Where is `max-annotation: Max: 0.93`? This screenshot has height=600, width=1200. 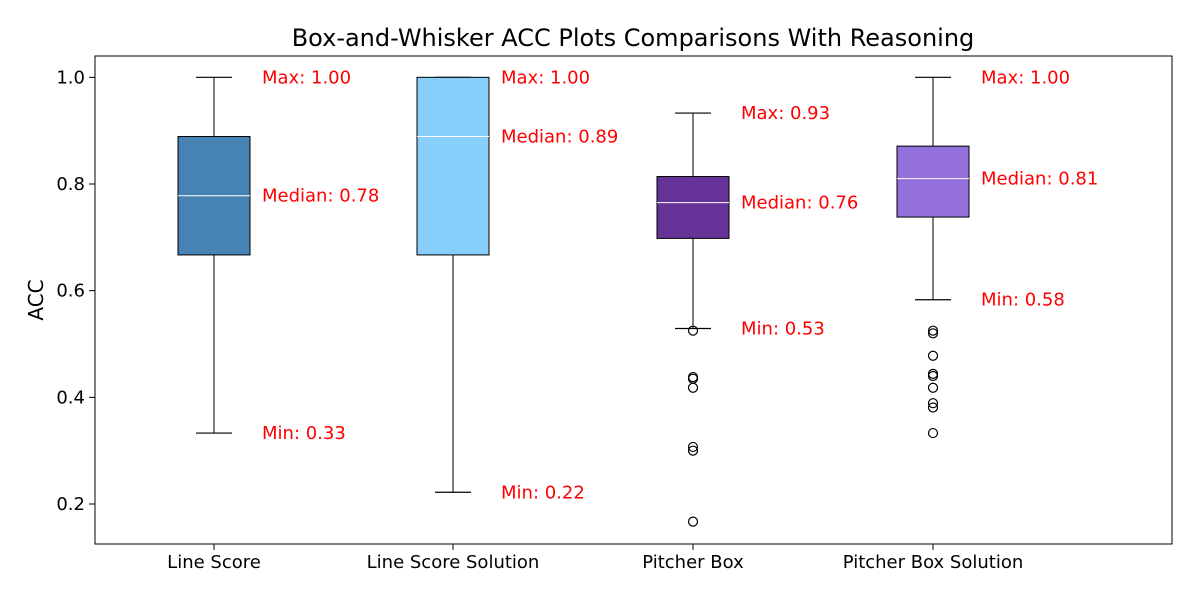
max-annotation: Max: 0.93 is located at coordinates (785, 113).